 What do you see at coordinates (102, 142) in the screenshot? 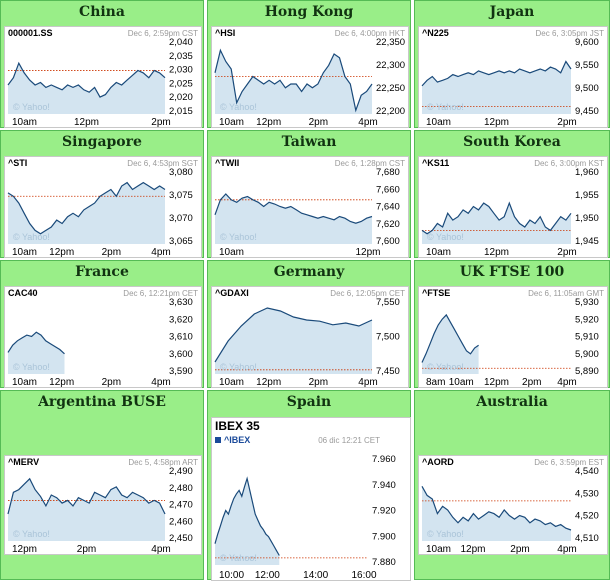
I see `panel-title: Singapore` at bounding box center [102, 142].